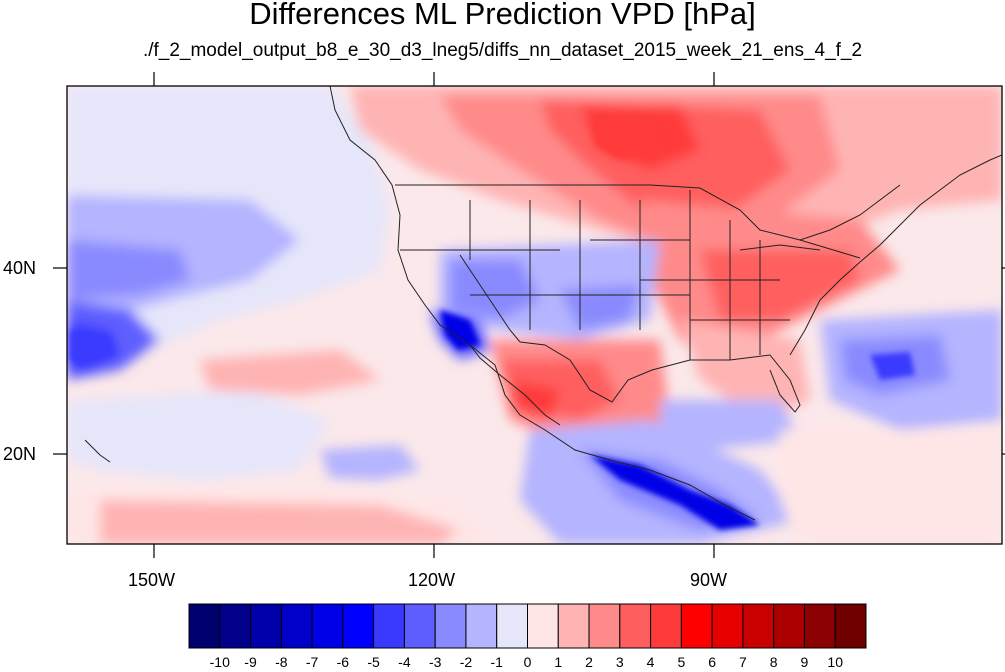 This screenshot has height=672, width=1005. Describe the element at coordinates (152, 580) in the screenshot. I see `lon-label-150w: 150W` at that location.